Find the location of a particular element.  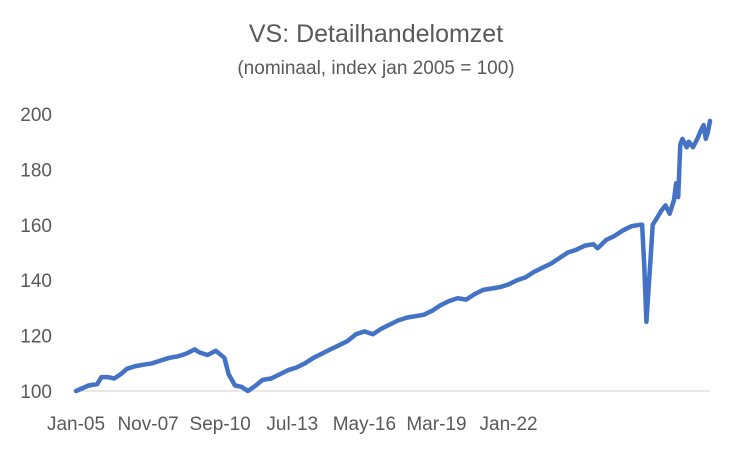

y-tick-label: 140 is located at coordinates (36, 281).